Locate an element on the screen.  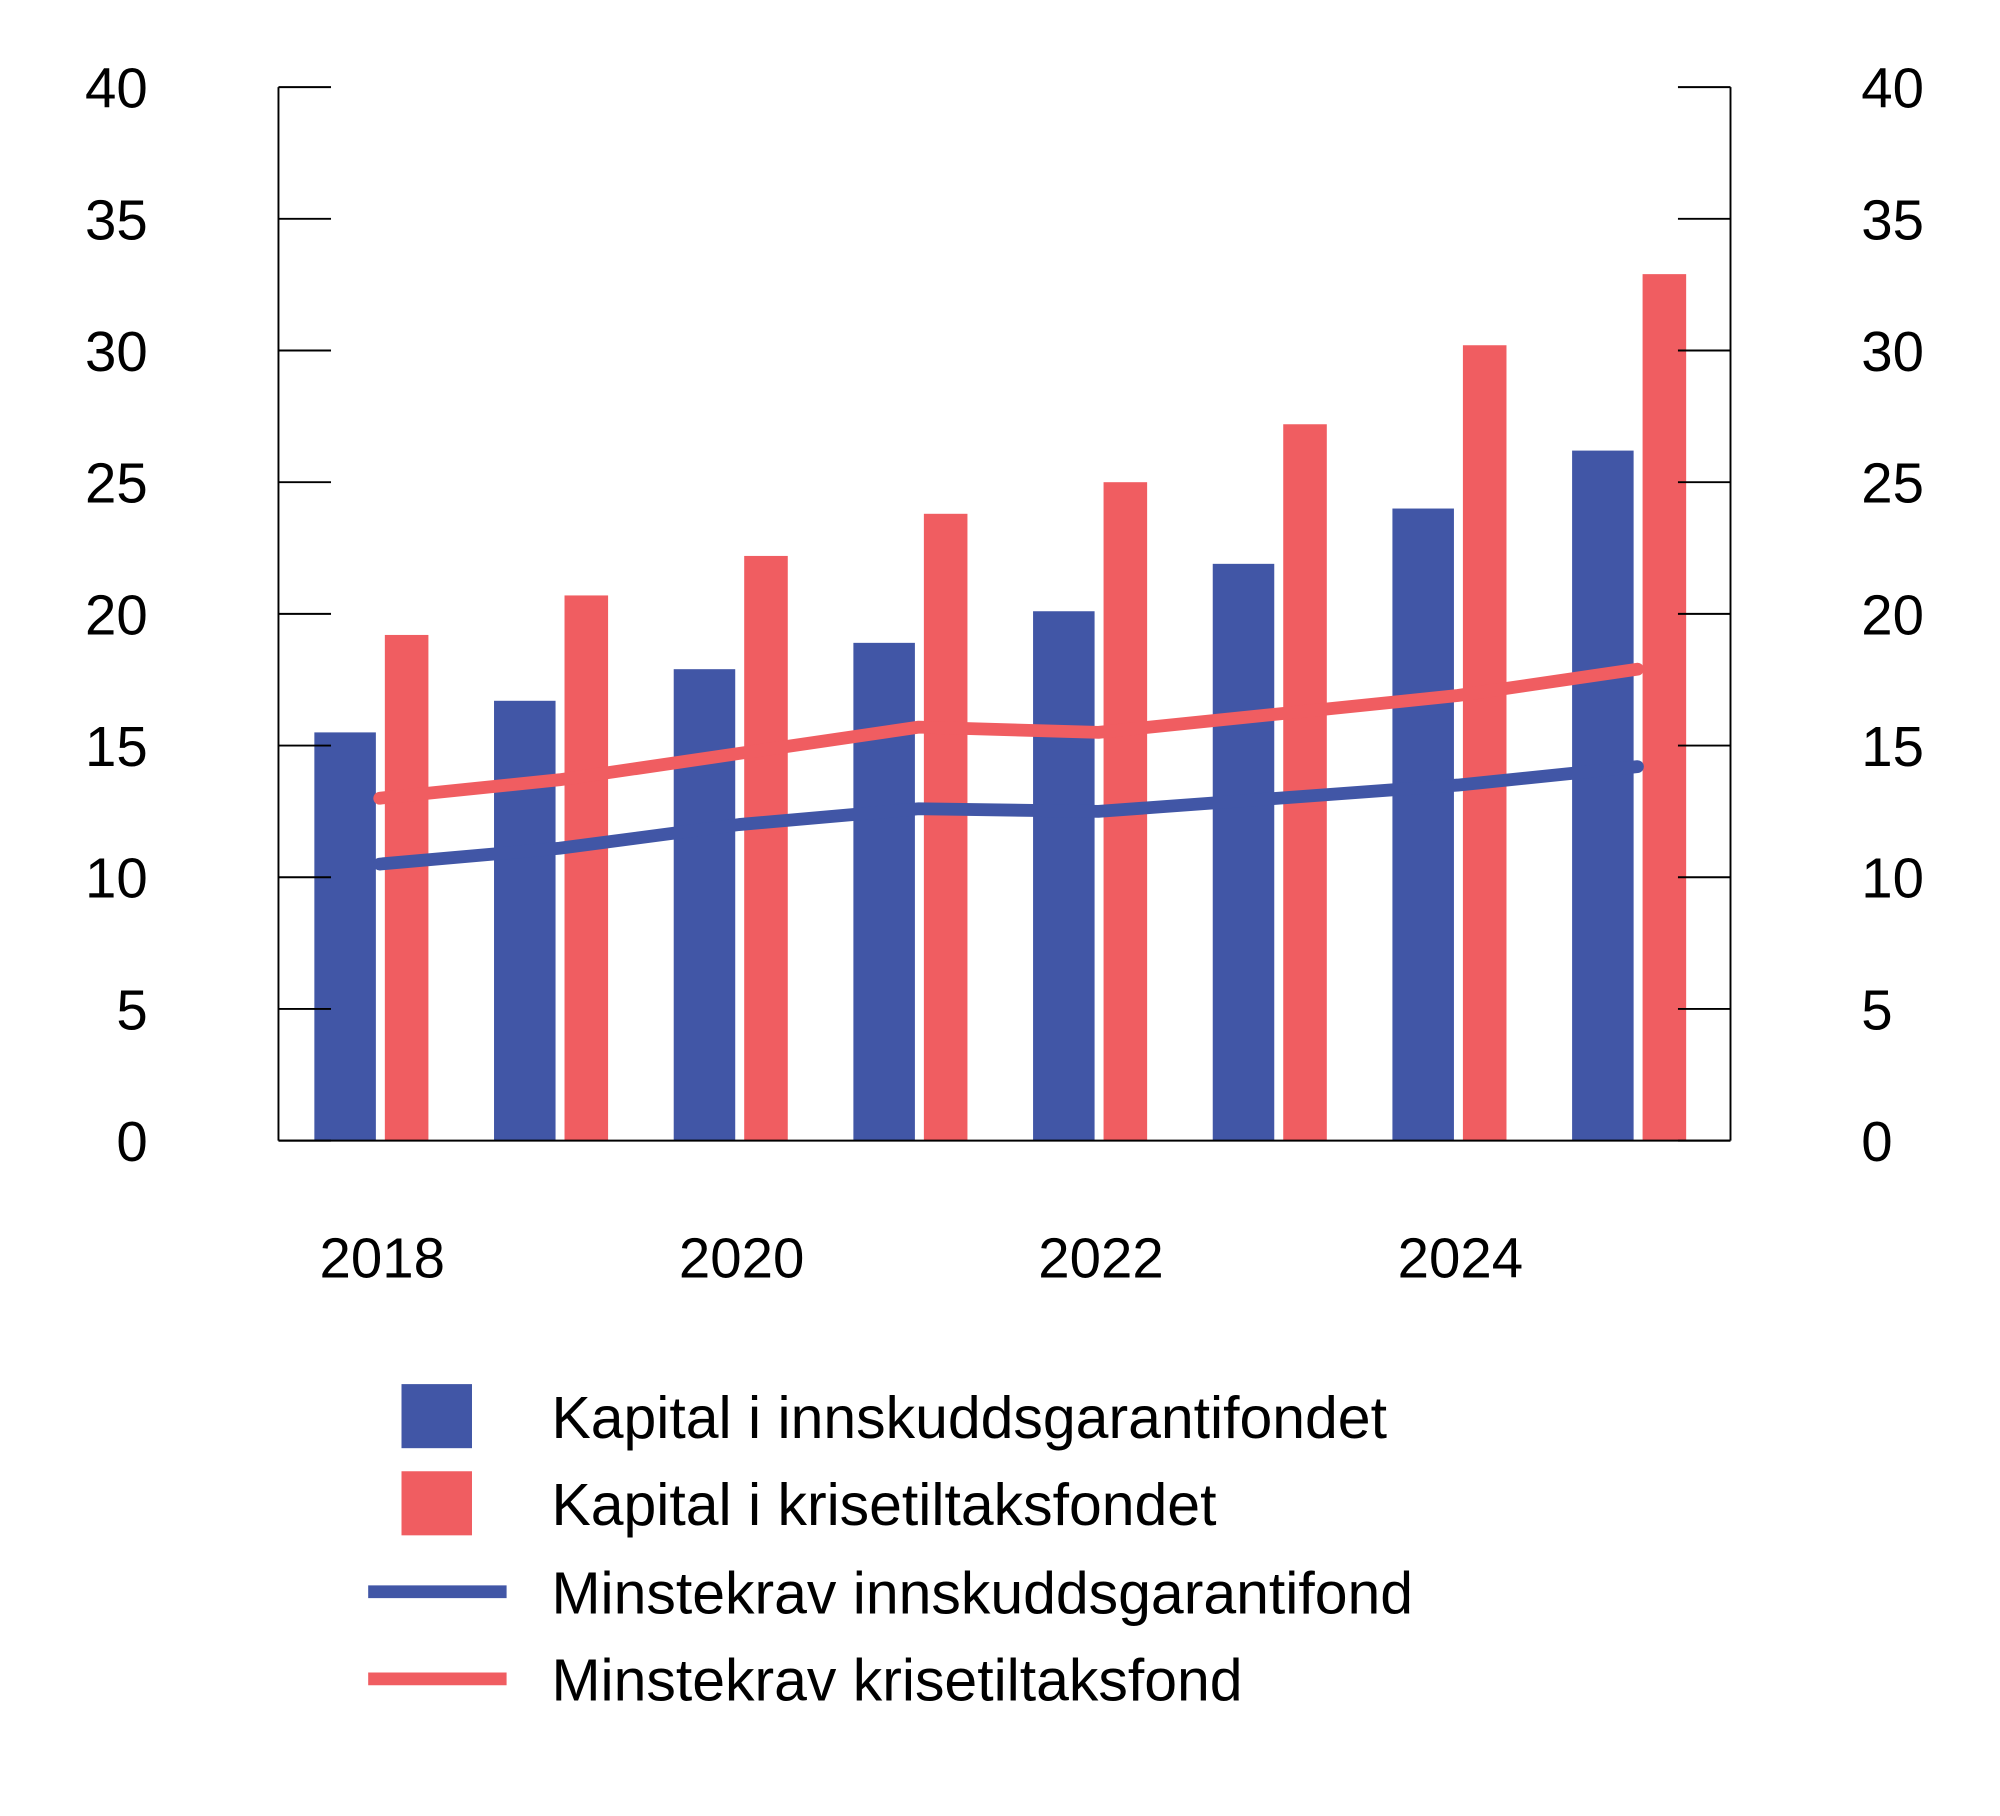
right-tick-label: 15 is located at coordinates (1892, 746).